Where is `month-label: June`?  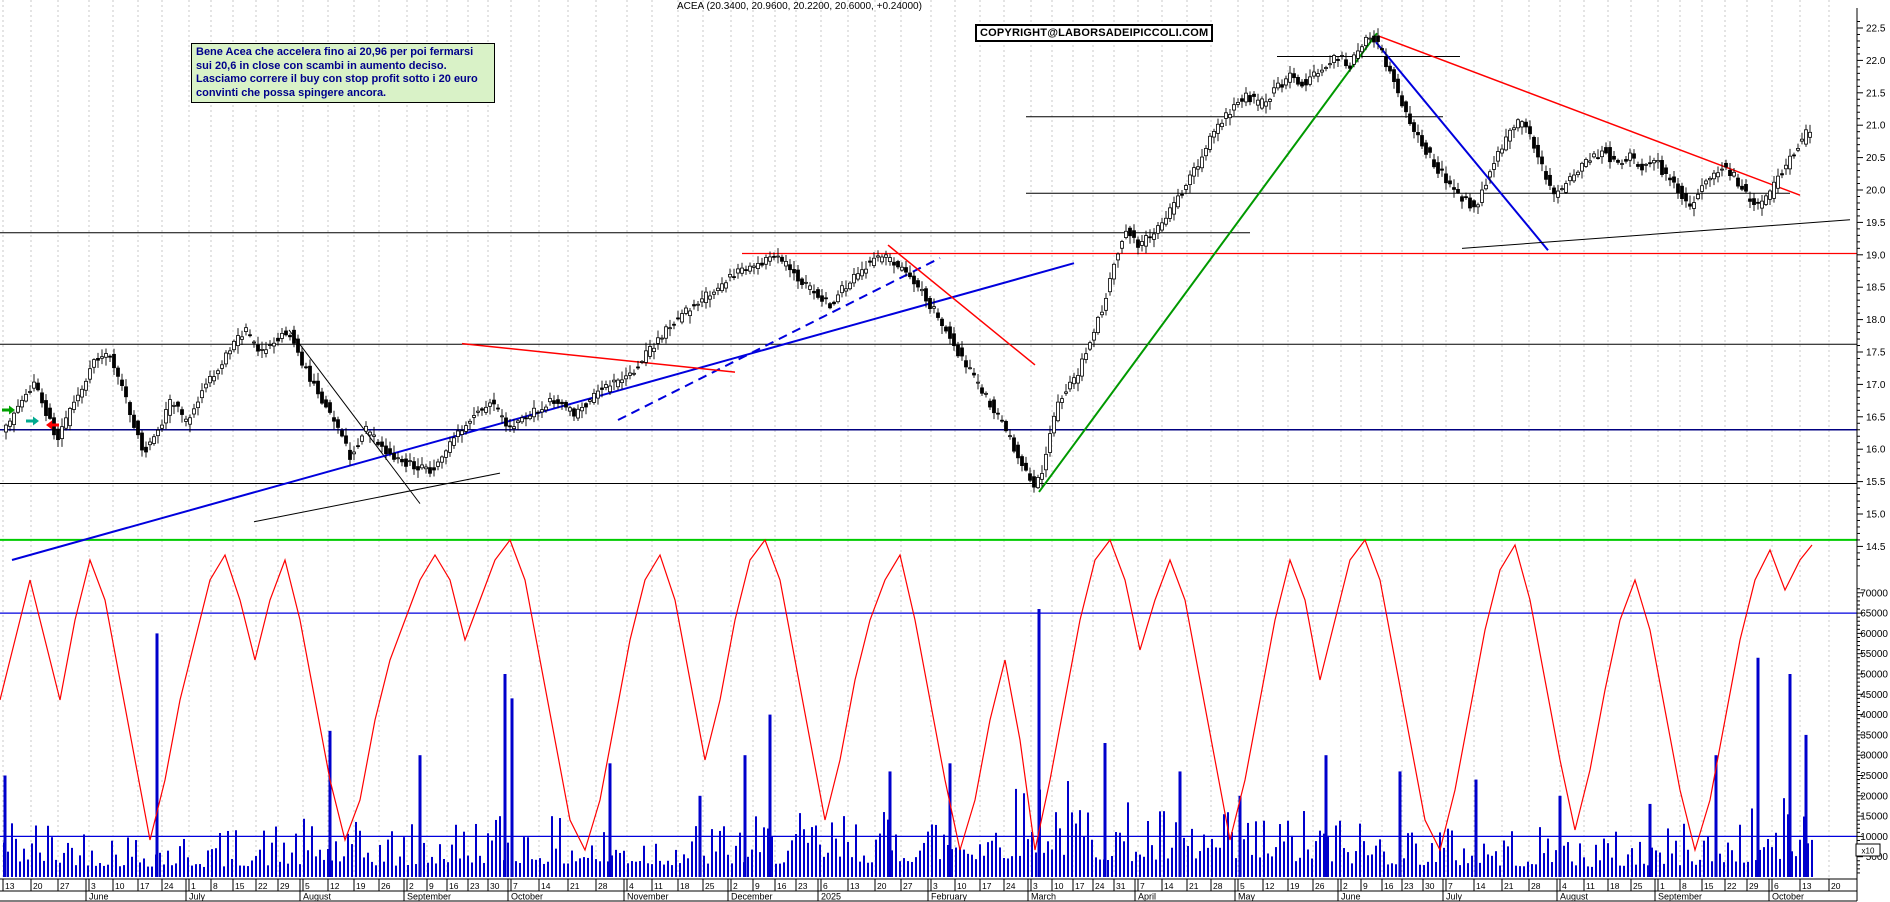 month-label: June is located at coordinates (99, 897).